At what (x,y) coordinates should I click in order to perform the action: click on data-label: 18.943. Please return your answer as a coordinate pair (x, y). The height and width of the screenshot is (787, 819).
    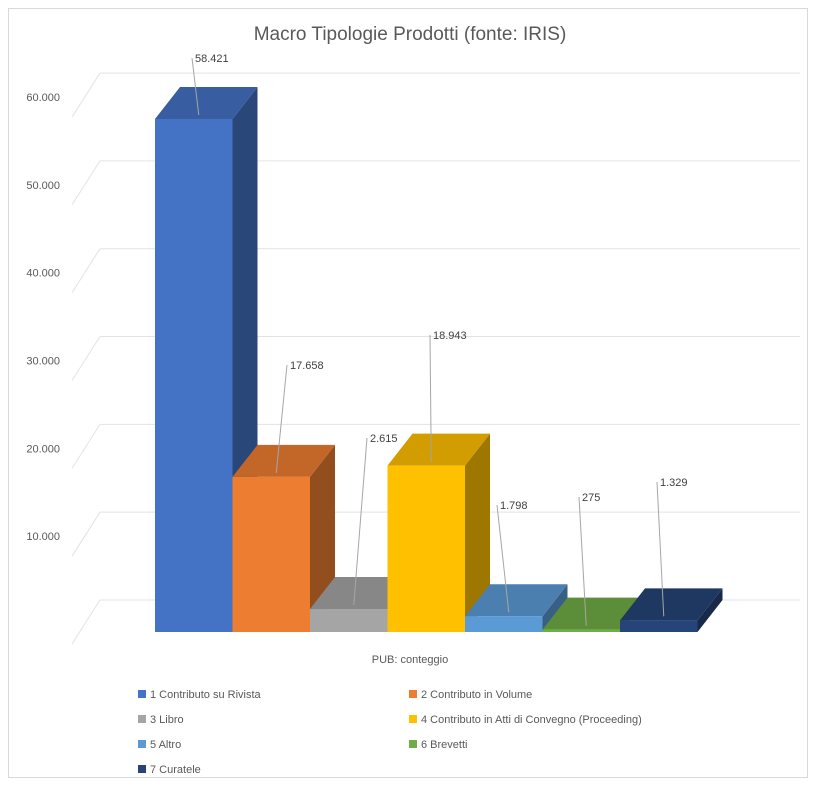
    Looking at the image, I should click on (450, 336).